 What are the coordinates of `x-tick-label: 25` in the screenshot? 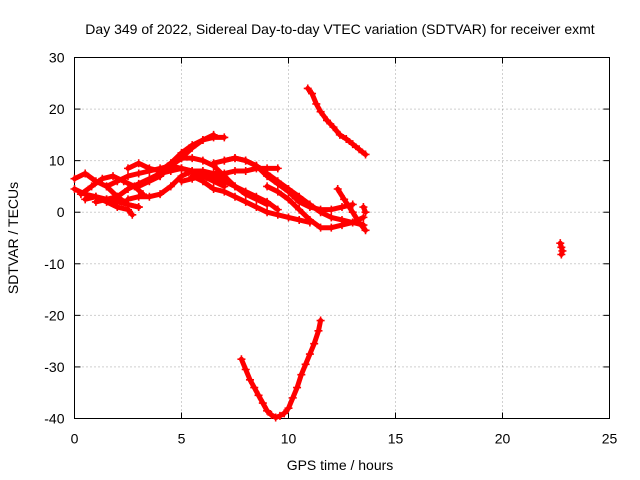 It's located at (610, 439).